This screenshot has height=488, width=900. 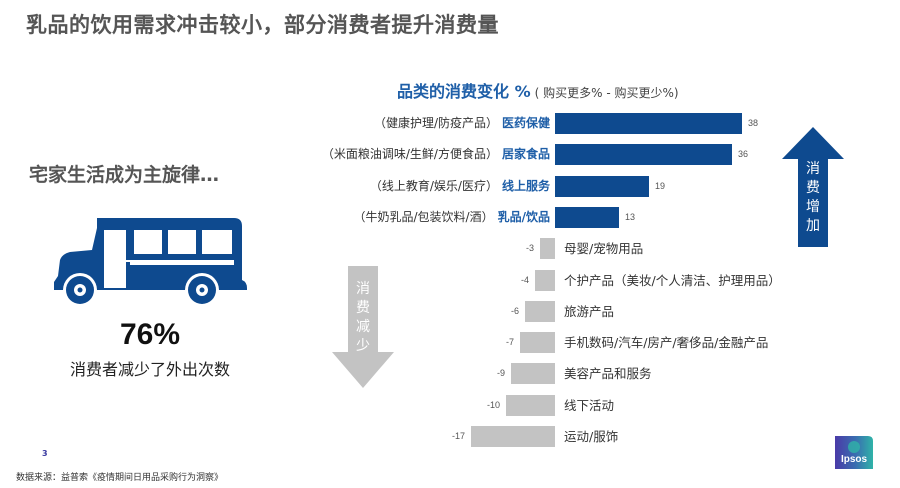 I want to click on stat-caption: 消费者减少了外出次数, so click(x=149, y=369).